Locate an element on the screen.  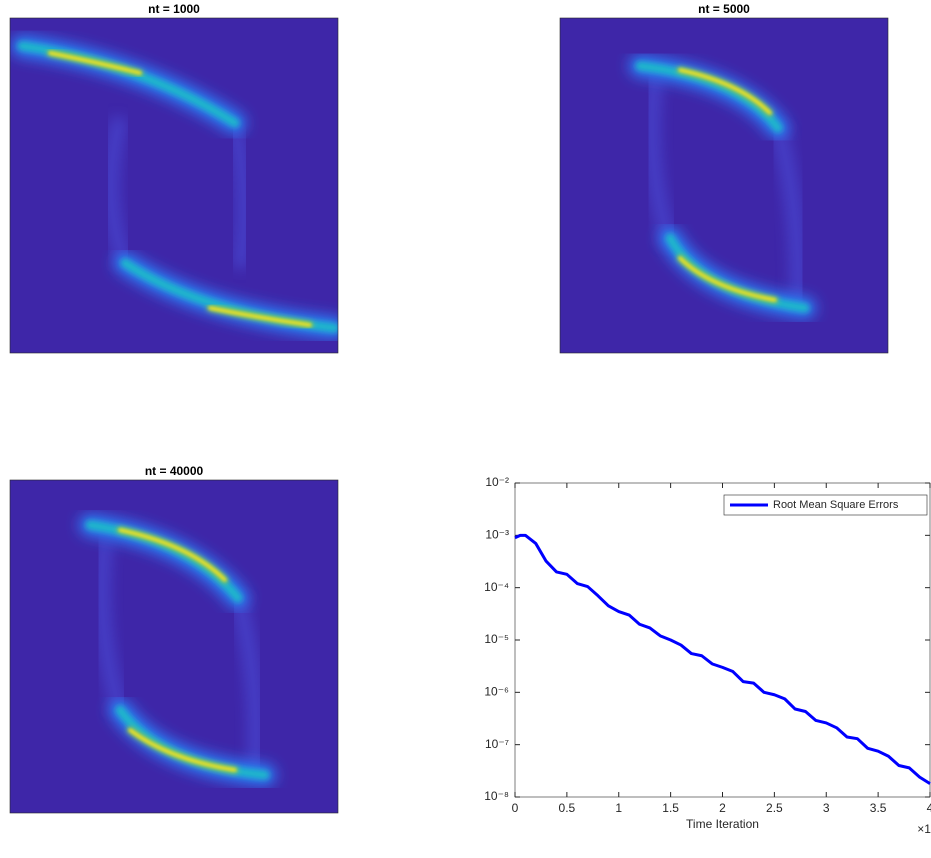
y-tick-label: 10⁻² is located at coordinates (497, 482).